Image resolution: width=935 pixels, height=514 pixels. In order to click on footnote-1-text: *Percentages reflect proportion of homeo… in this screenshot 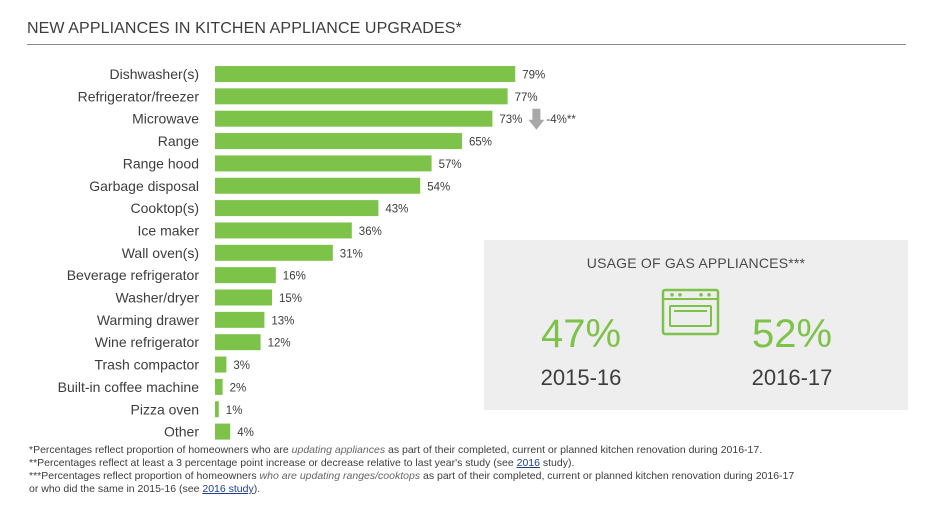, I will do `click(160, 450)`.